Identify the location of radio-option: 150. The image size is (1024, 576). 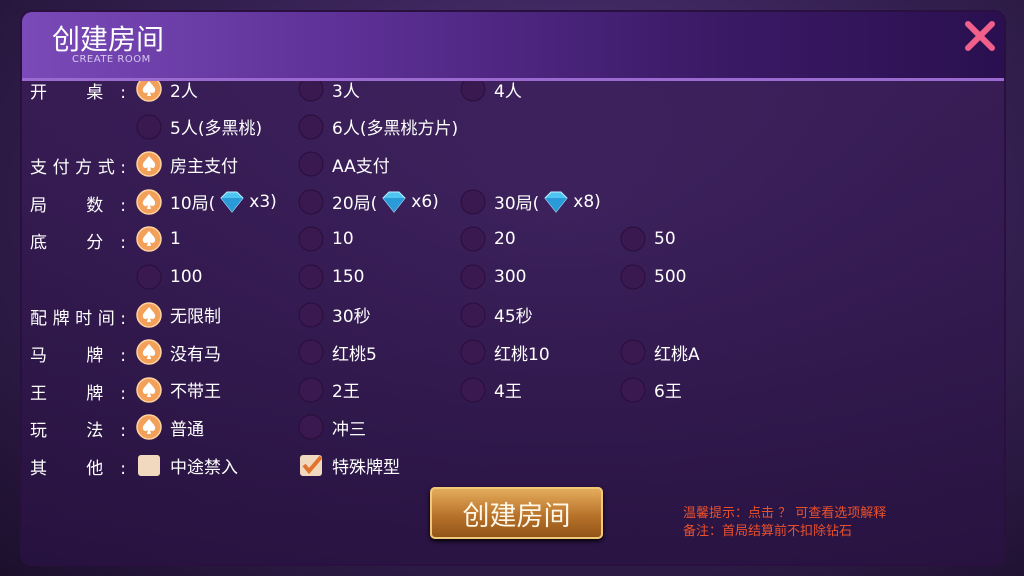
(331, 277).